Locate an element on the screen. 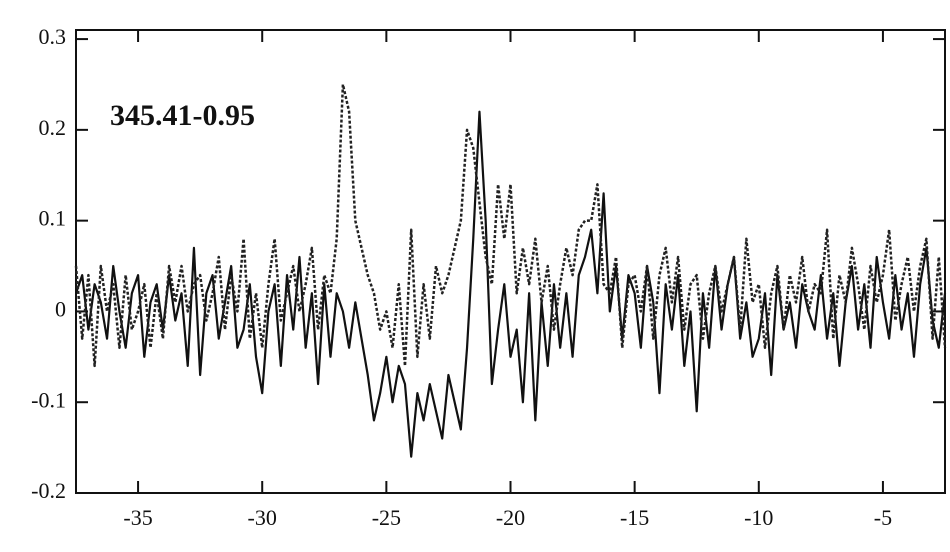  y-tick-label: -0.2 is located at coordinates (48, 490).